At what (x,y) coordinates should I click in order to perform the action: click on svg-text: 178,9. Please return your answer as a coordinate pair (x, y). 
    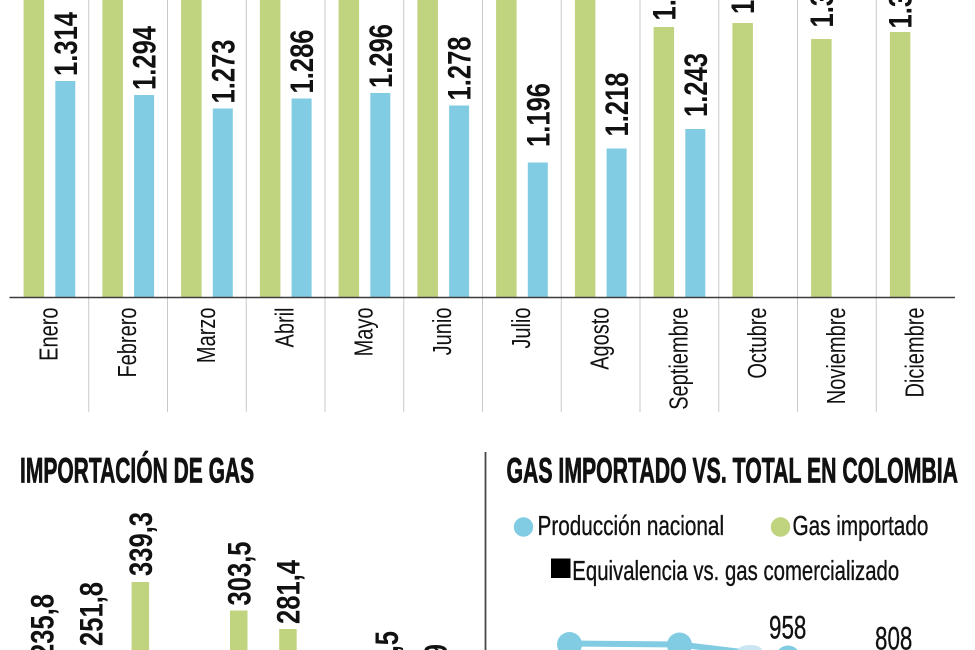
    Looking at the image, I should click on (436, 647).